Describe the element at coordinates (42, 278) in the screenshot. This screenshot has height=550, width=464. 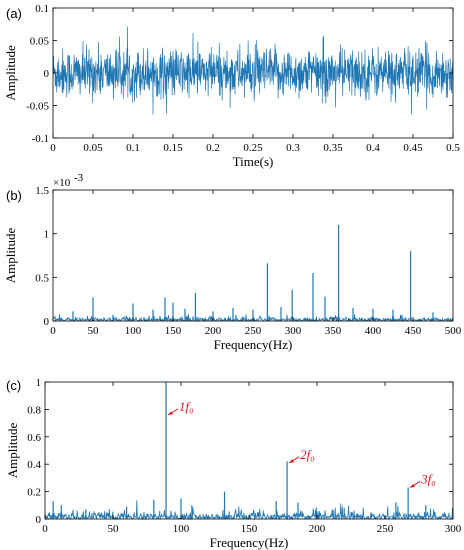
I see `y-tick-label: 0.5` at that location.